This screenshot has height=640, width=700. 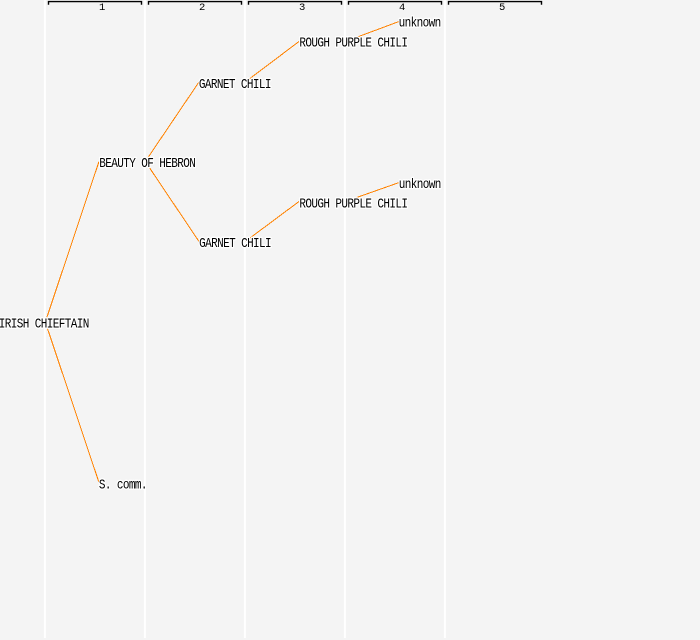 What do you see at coordinates (123, 485) in the screenshot?
I see `svg-text: S. comm.` at bounding box center [123, 485].